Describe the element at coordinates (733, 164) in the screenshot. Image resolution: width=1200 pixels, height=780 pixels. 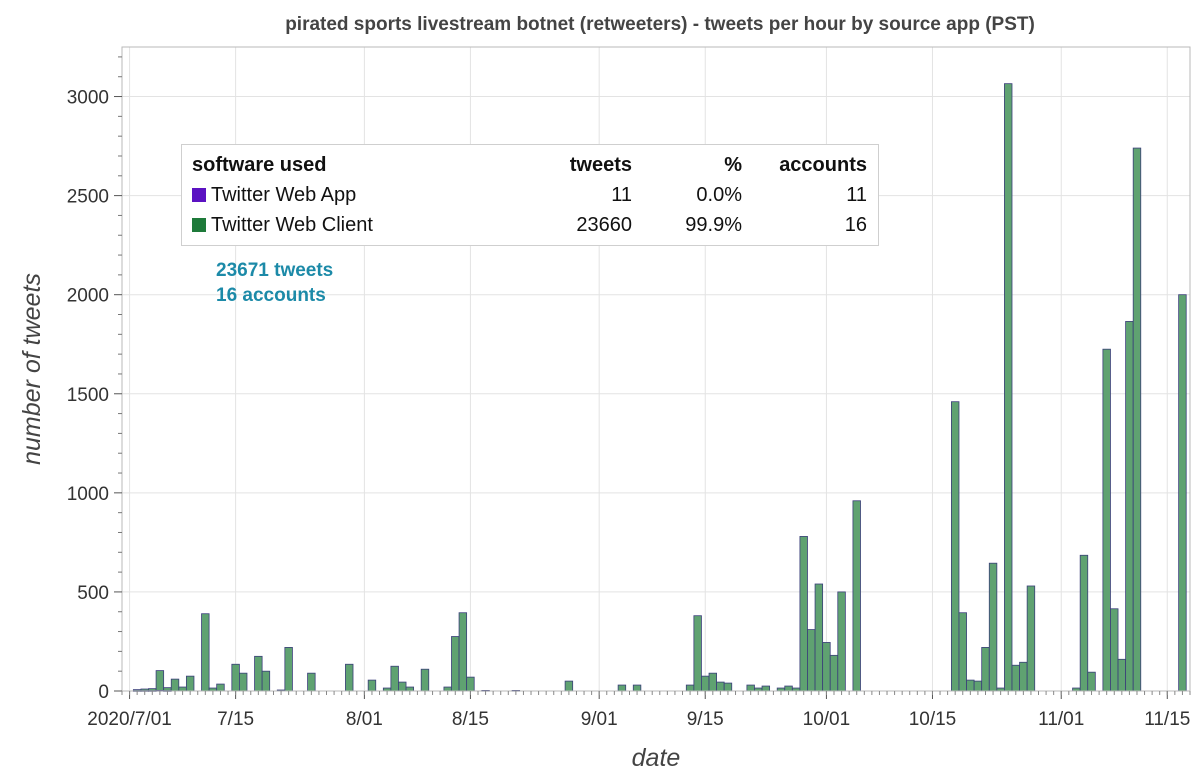
I see `header-percent: %` at that location.